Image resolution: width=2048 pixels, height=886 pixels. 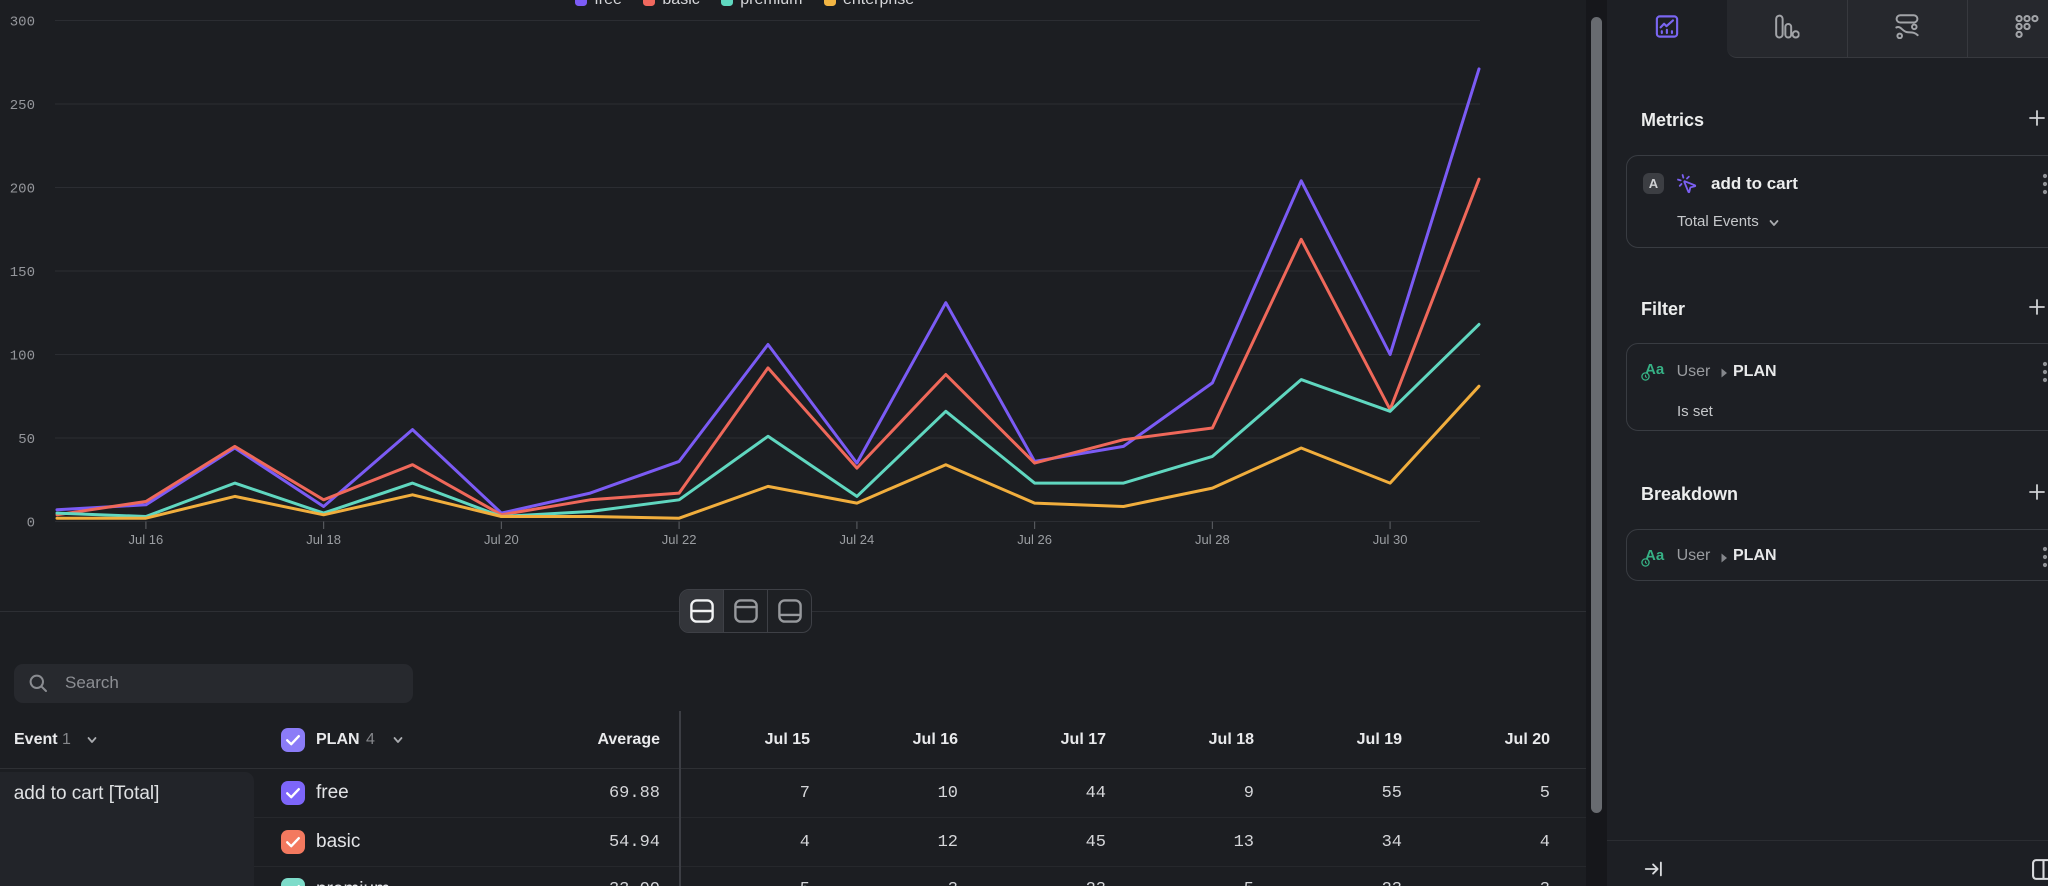 What do you see at coordinates (22, 190) in the screenshot?
I see `svg-text: 200` at bounding box center [22, 190].